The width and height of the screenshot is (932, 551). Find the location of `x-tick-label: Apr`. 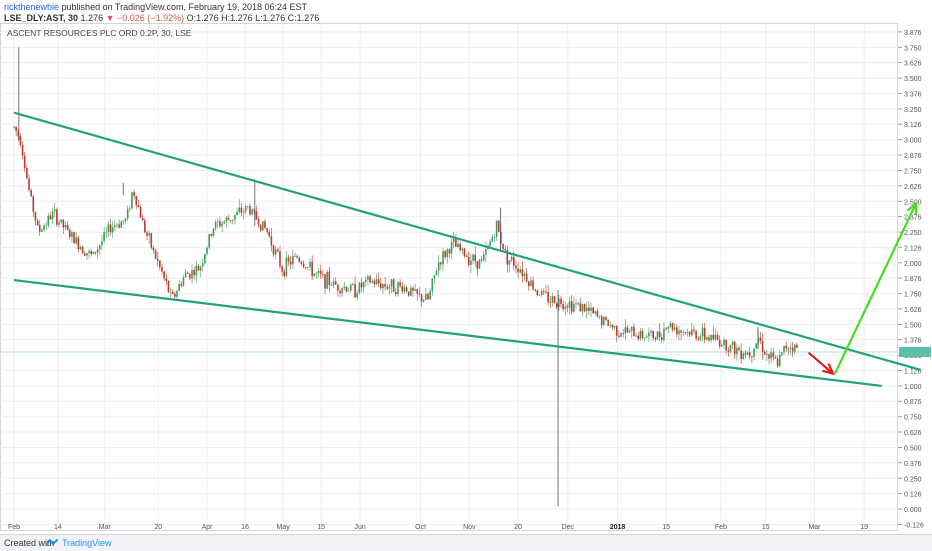

x-tick-label: Apr is located at coordinates (208, 527).